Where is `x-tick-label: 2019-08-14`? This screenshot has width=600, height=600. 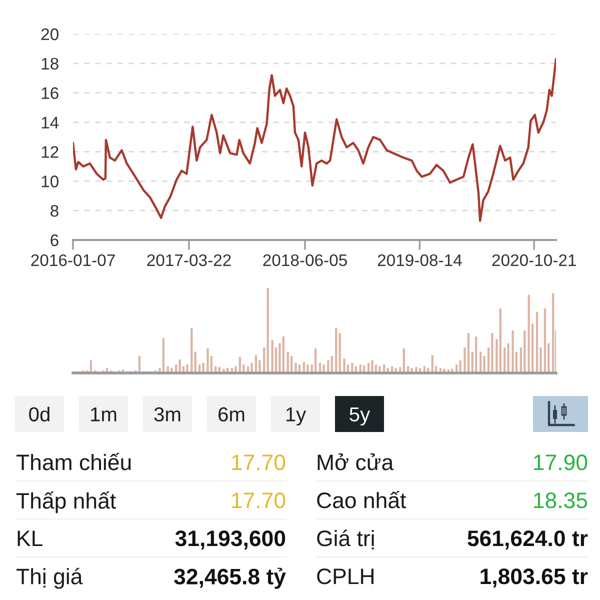 x-tick-label: 2019-08-14 is located at coordinates (420, 260).